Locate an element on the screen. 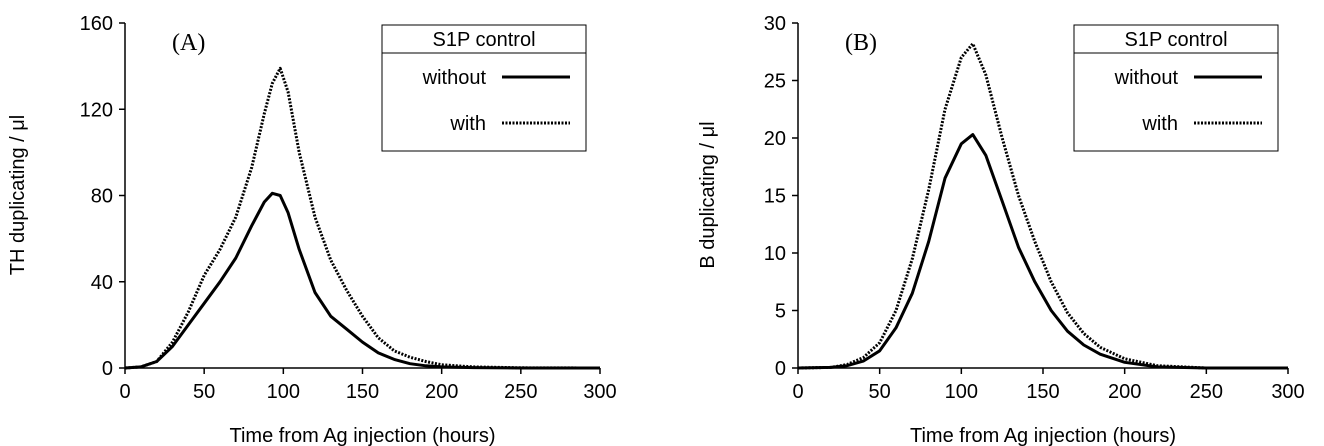 The image size is (1324, 446). panel-label: (B) is located at coordinates (861, 43).